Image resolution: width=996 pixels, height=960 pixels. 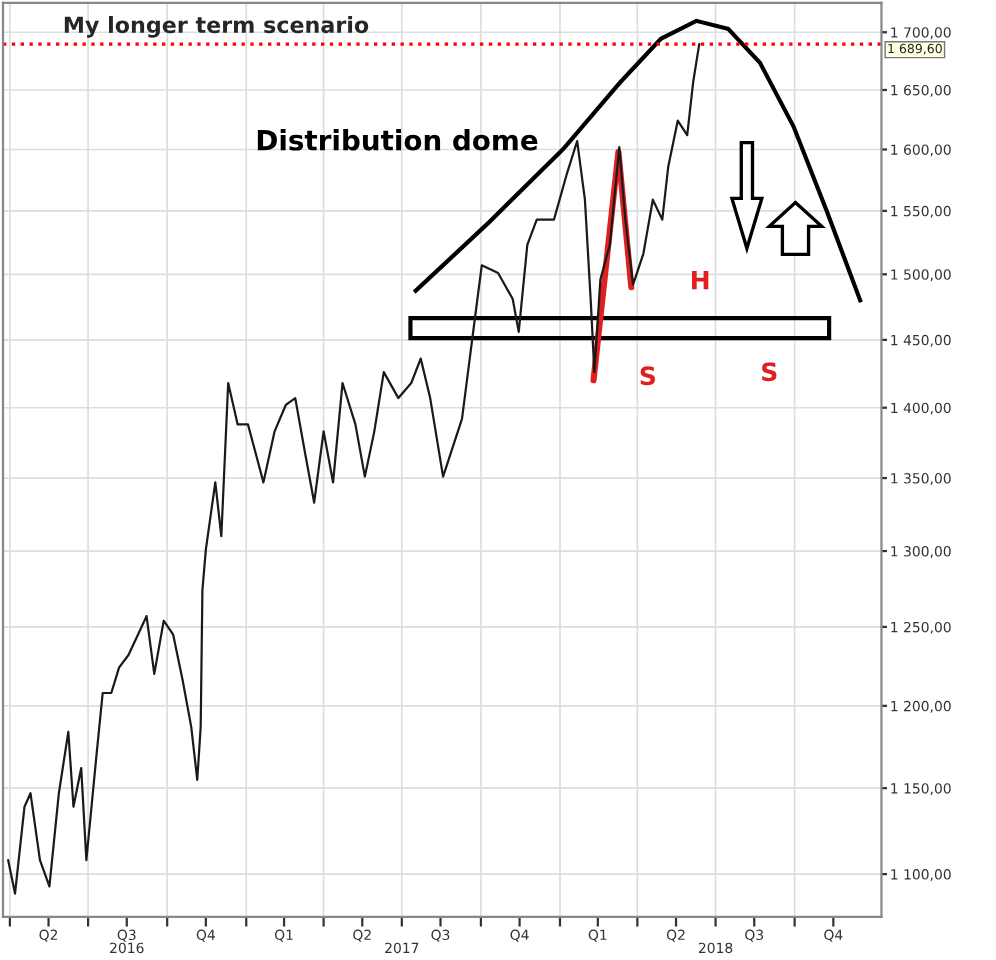 I want to click on text: My longer term scenario, so click(x=216, y=26).